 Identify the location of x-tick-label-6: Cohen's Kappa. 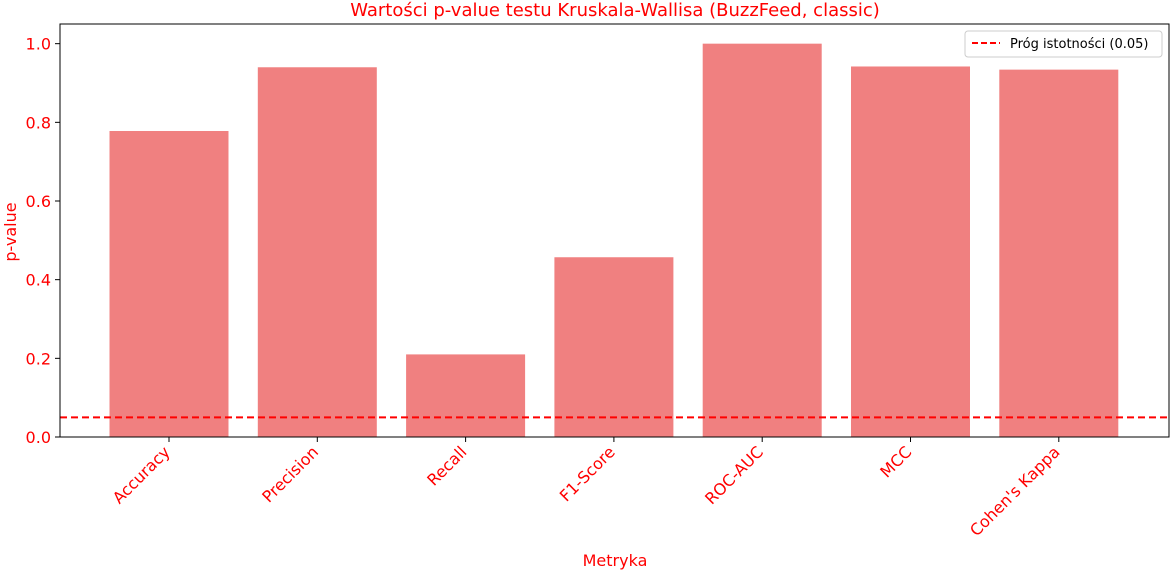
(1015, 491).